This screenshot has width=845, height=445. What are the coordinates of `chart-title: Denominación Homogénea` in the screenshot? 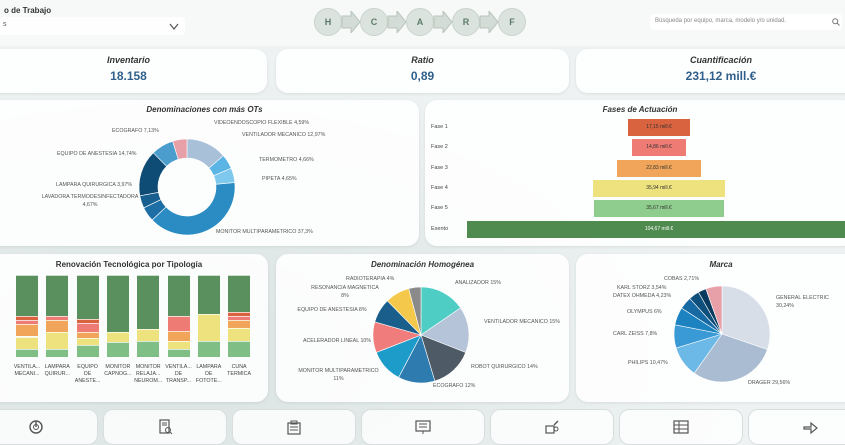 It's located at (422, 264).